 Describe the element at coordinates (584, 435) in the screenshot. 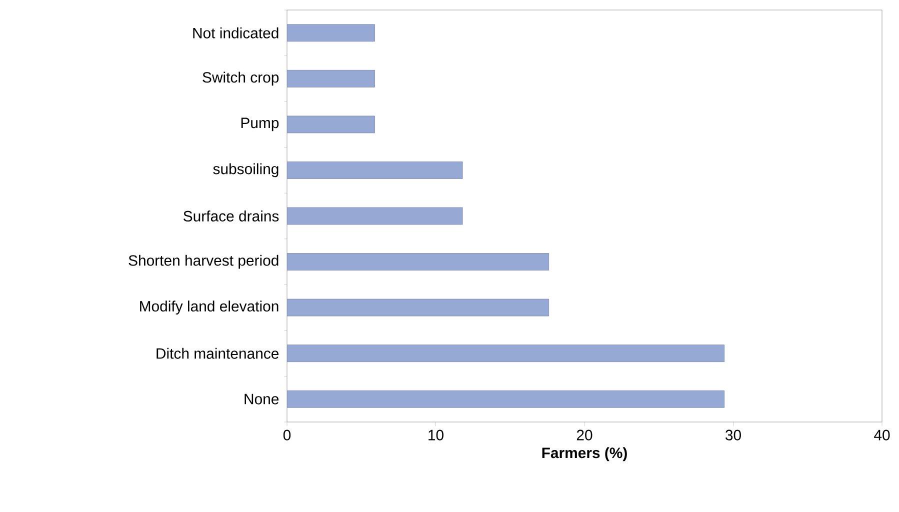

I see `x-tick-label: 20` at that location.